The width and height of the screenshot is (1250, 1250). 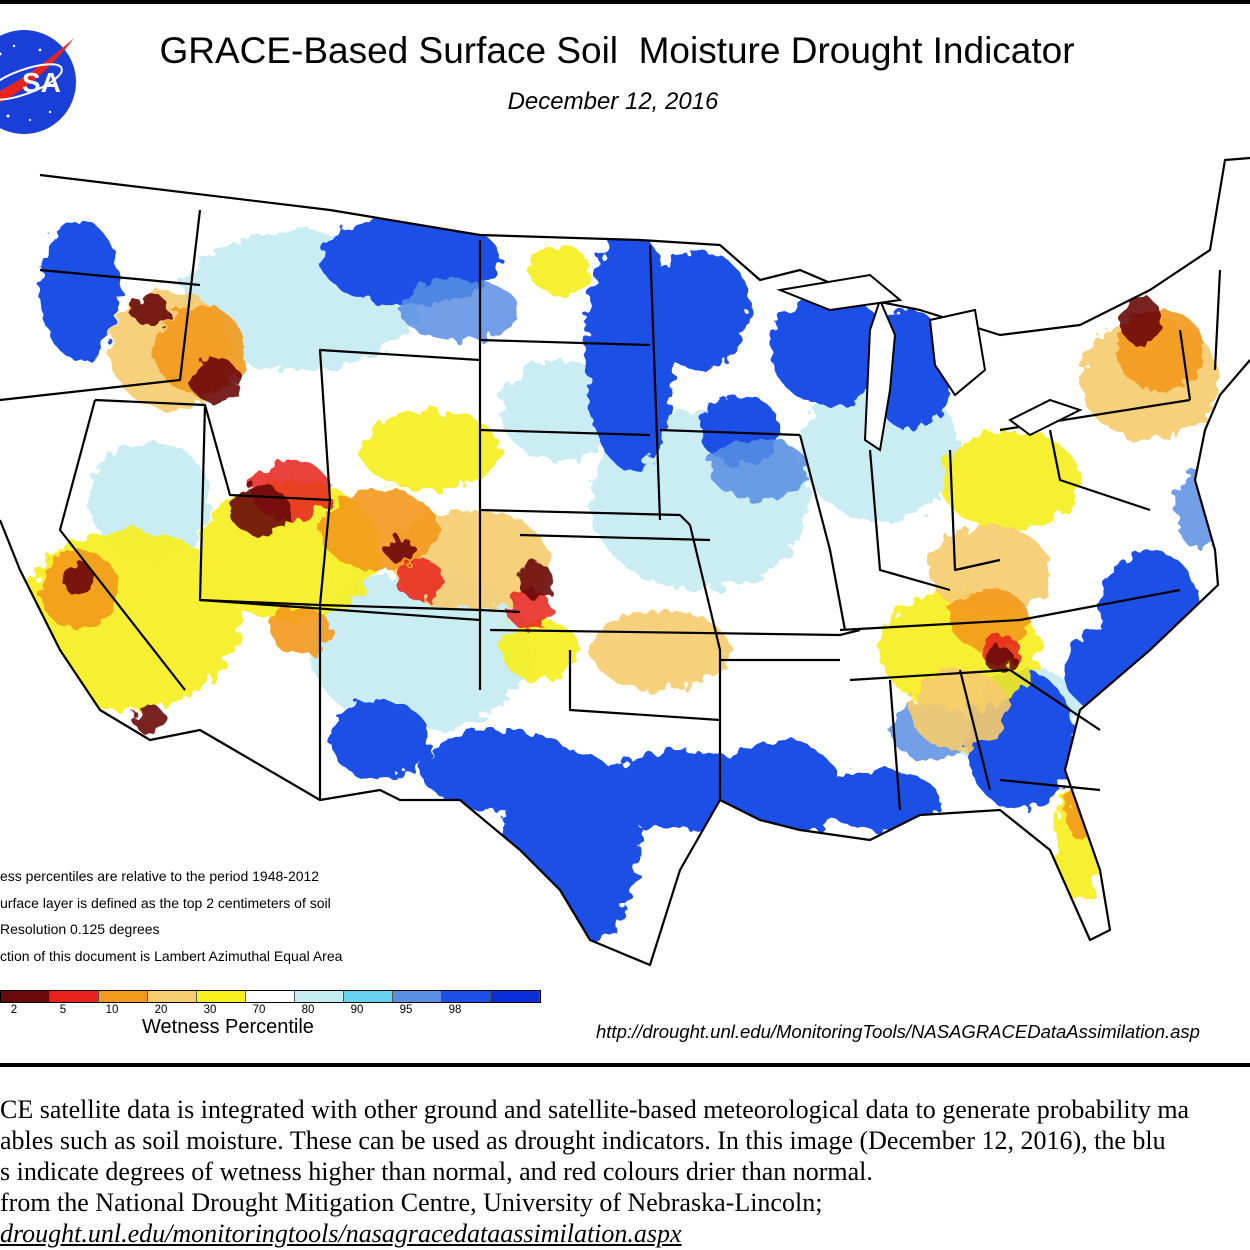 I want to click on legend-color-bar, so click(x=270, y=996).